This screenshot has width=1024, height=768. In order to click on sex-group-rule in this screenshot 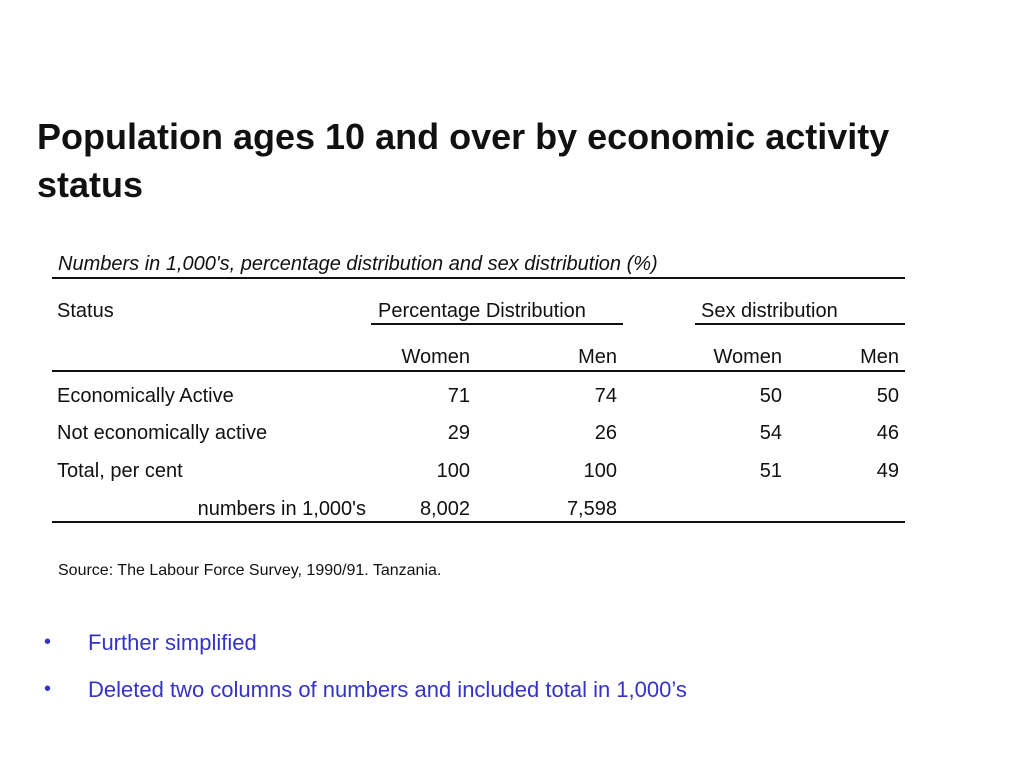, I will do `click(800, 324)`.